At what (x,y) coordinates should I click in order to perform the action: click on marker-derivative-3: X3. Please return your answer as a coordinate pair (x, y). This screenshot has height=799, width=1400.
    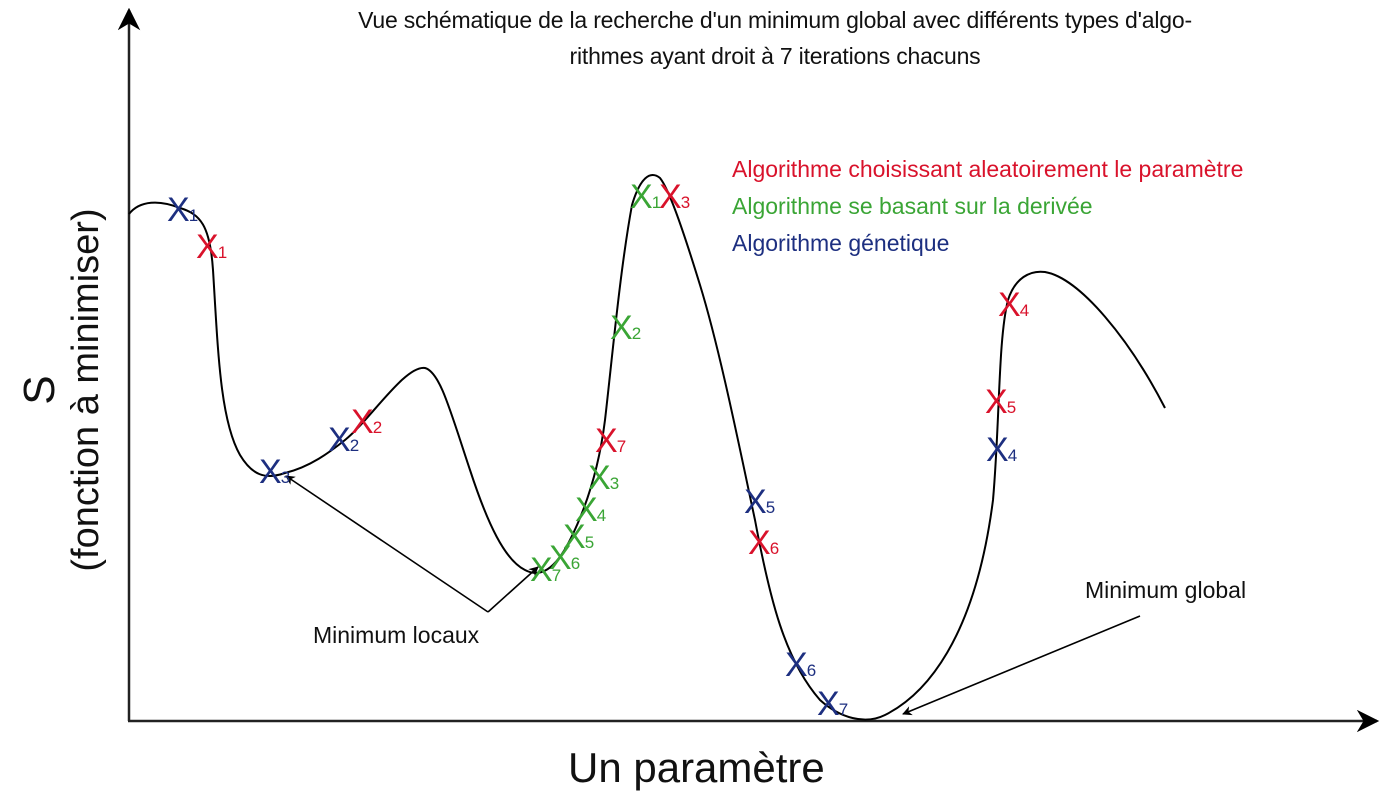
    Looking at the image, I should click on (604, 478).